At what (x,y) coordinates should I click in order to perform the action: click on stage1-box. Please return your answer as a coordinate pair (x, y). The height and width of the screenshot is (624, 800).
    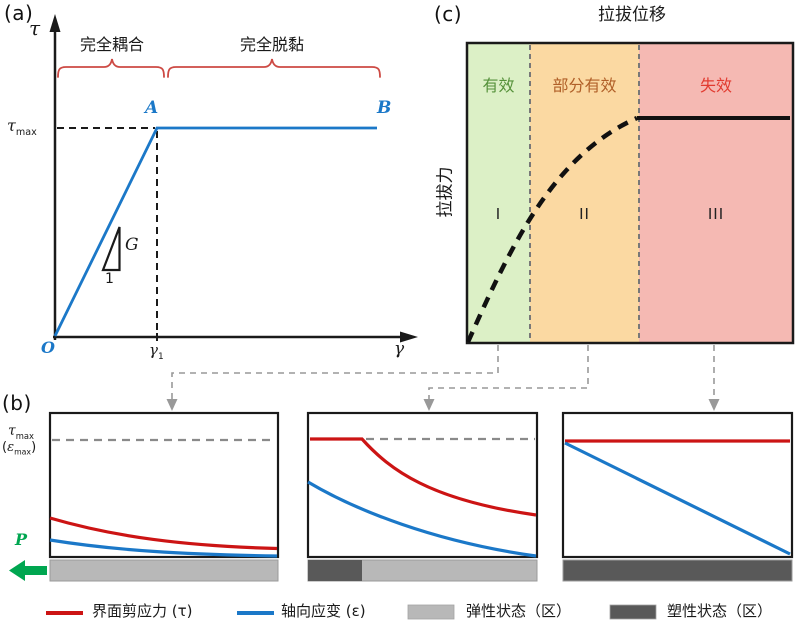
    Looking at the image, I should click on (164, 485).